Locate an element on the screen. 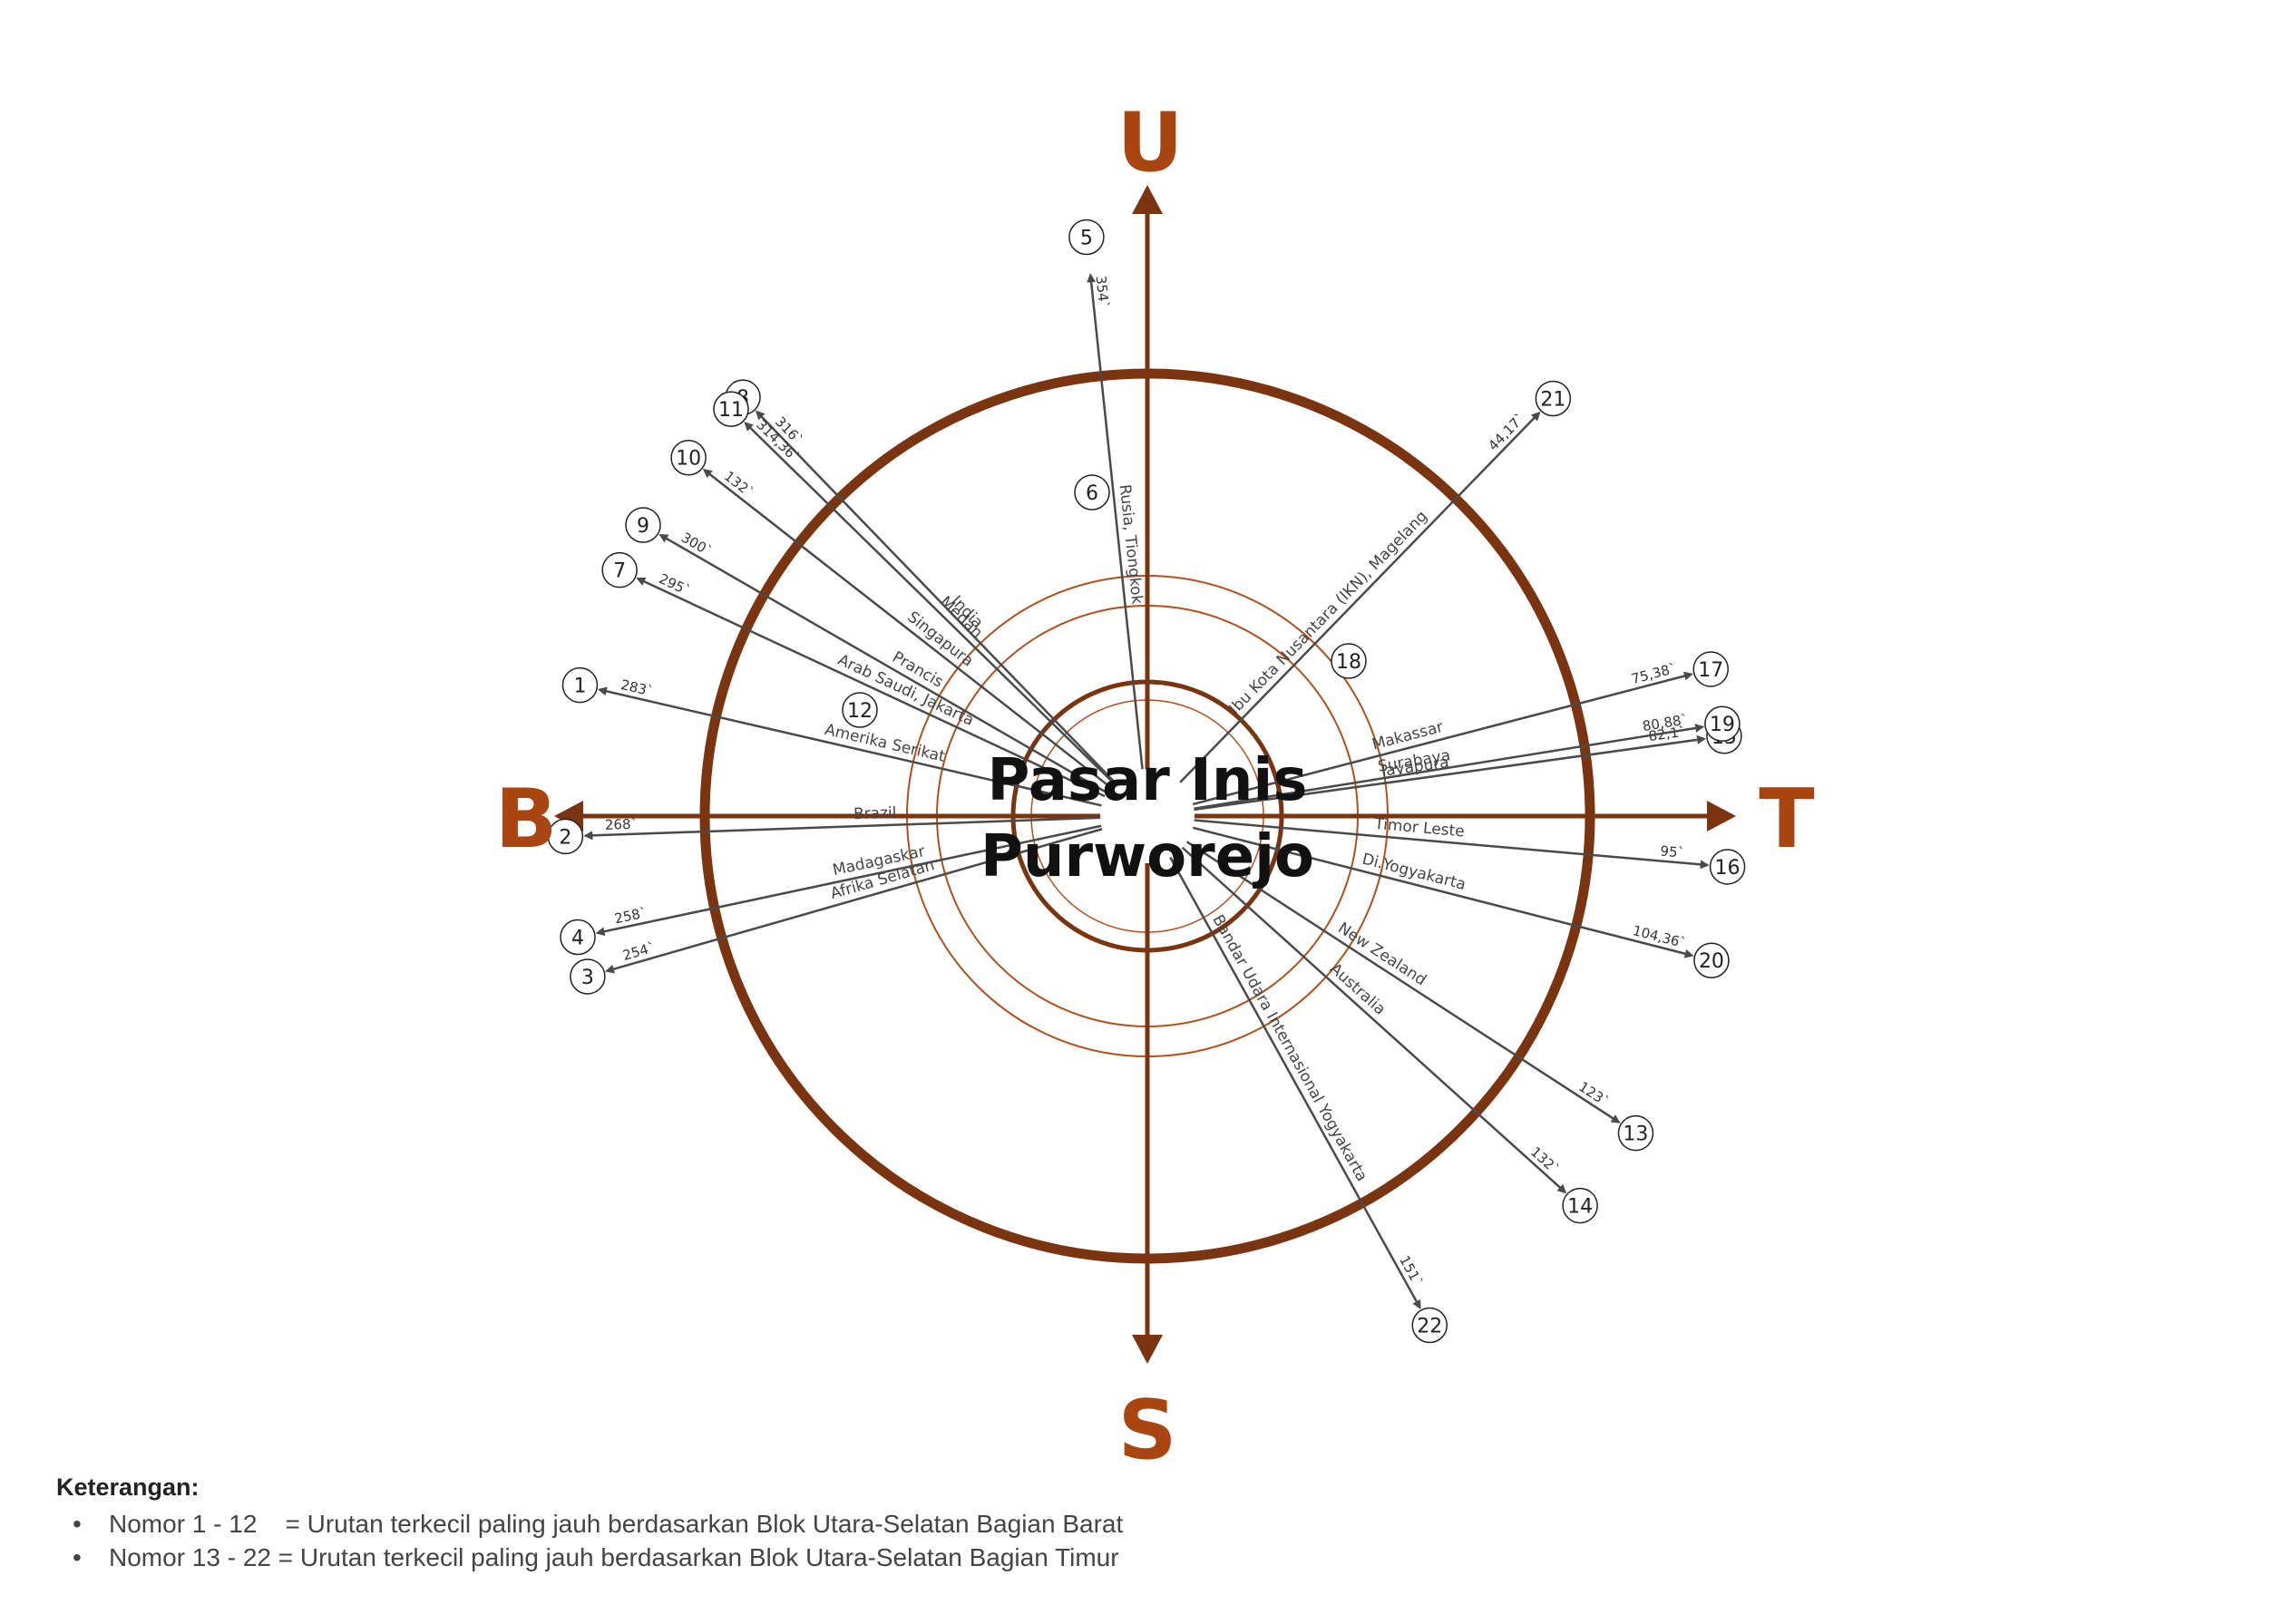 Image resolution: width=2292 pixels, height=1624 pixels. destination-name: Brazil is located at coordinates (875, 814).